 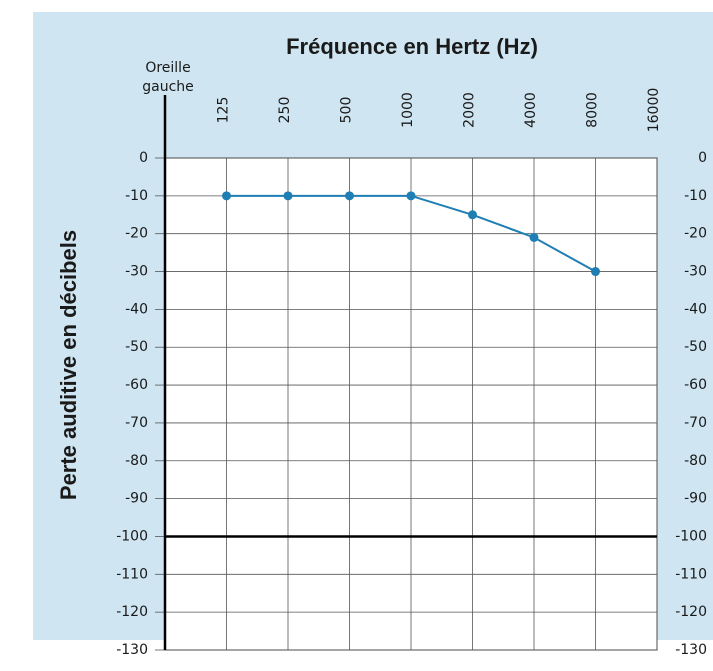 What do you see at coordinates (691, 612) in the screenshot?
I see `y-tick-label-right: -120` at bounding box center [691, 612].